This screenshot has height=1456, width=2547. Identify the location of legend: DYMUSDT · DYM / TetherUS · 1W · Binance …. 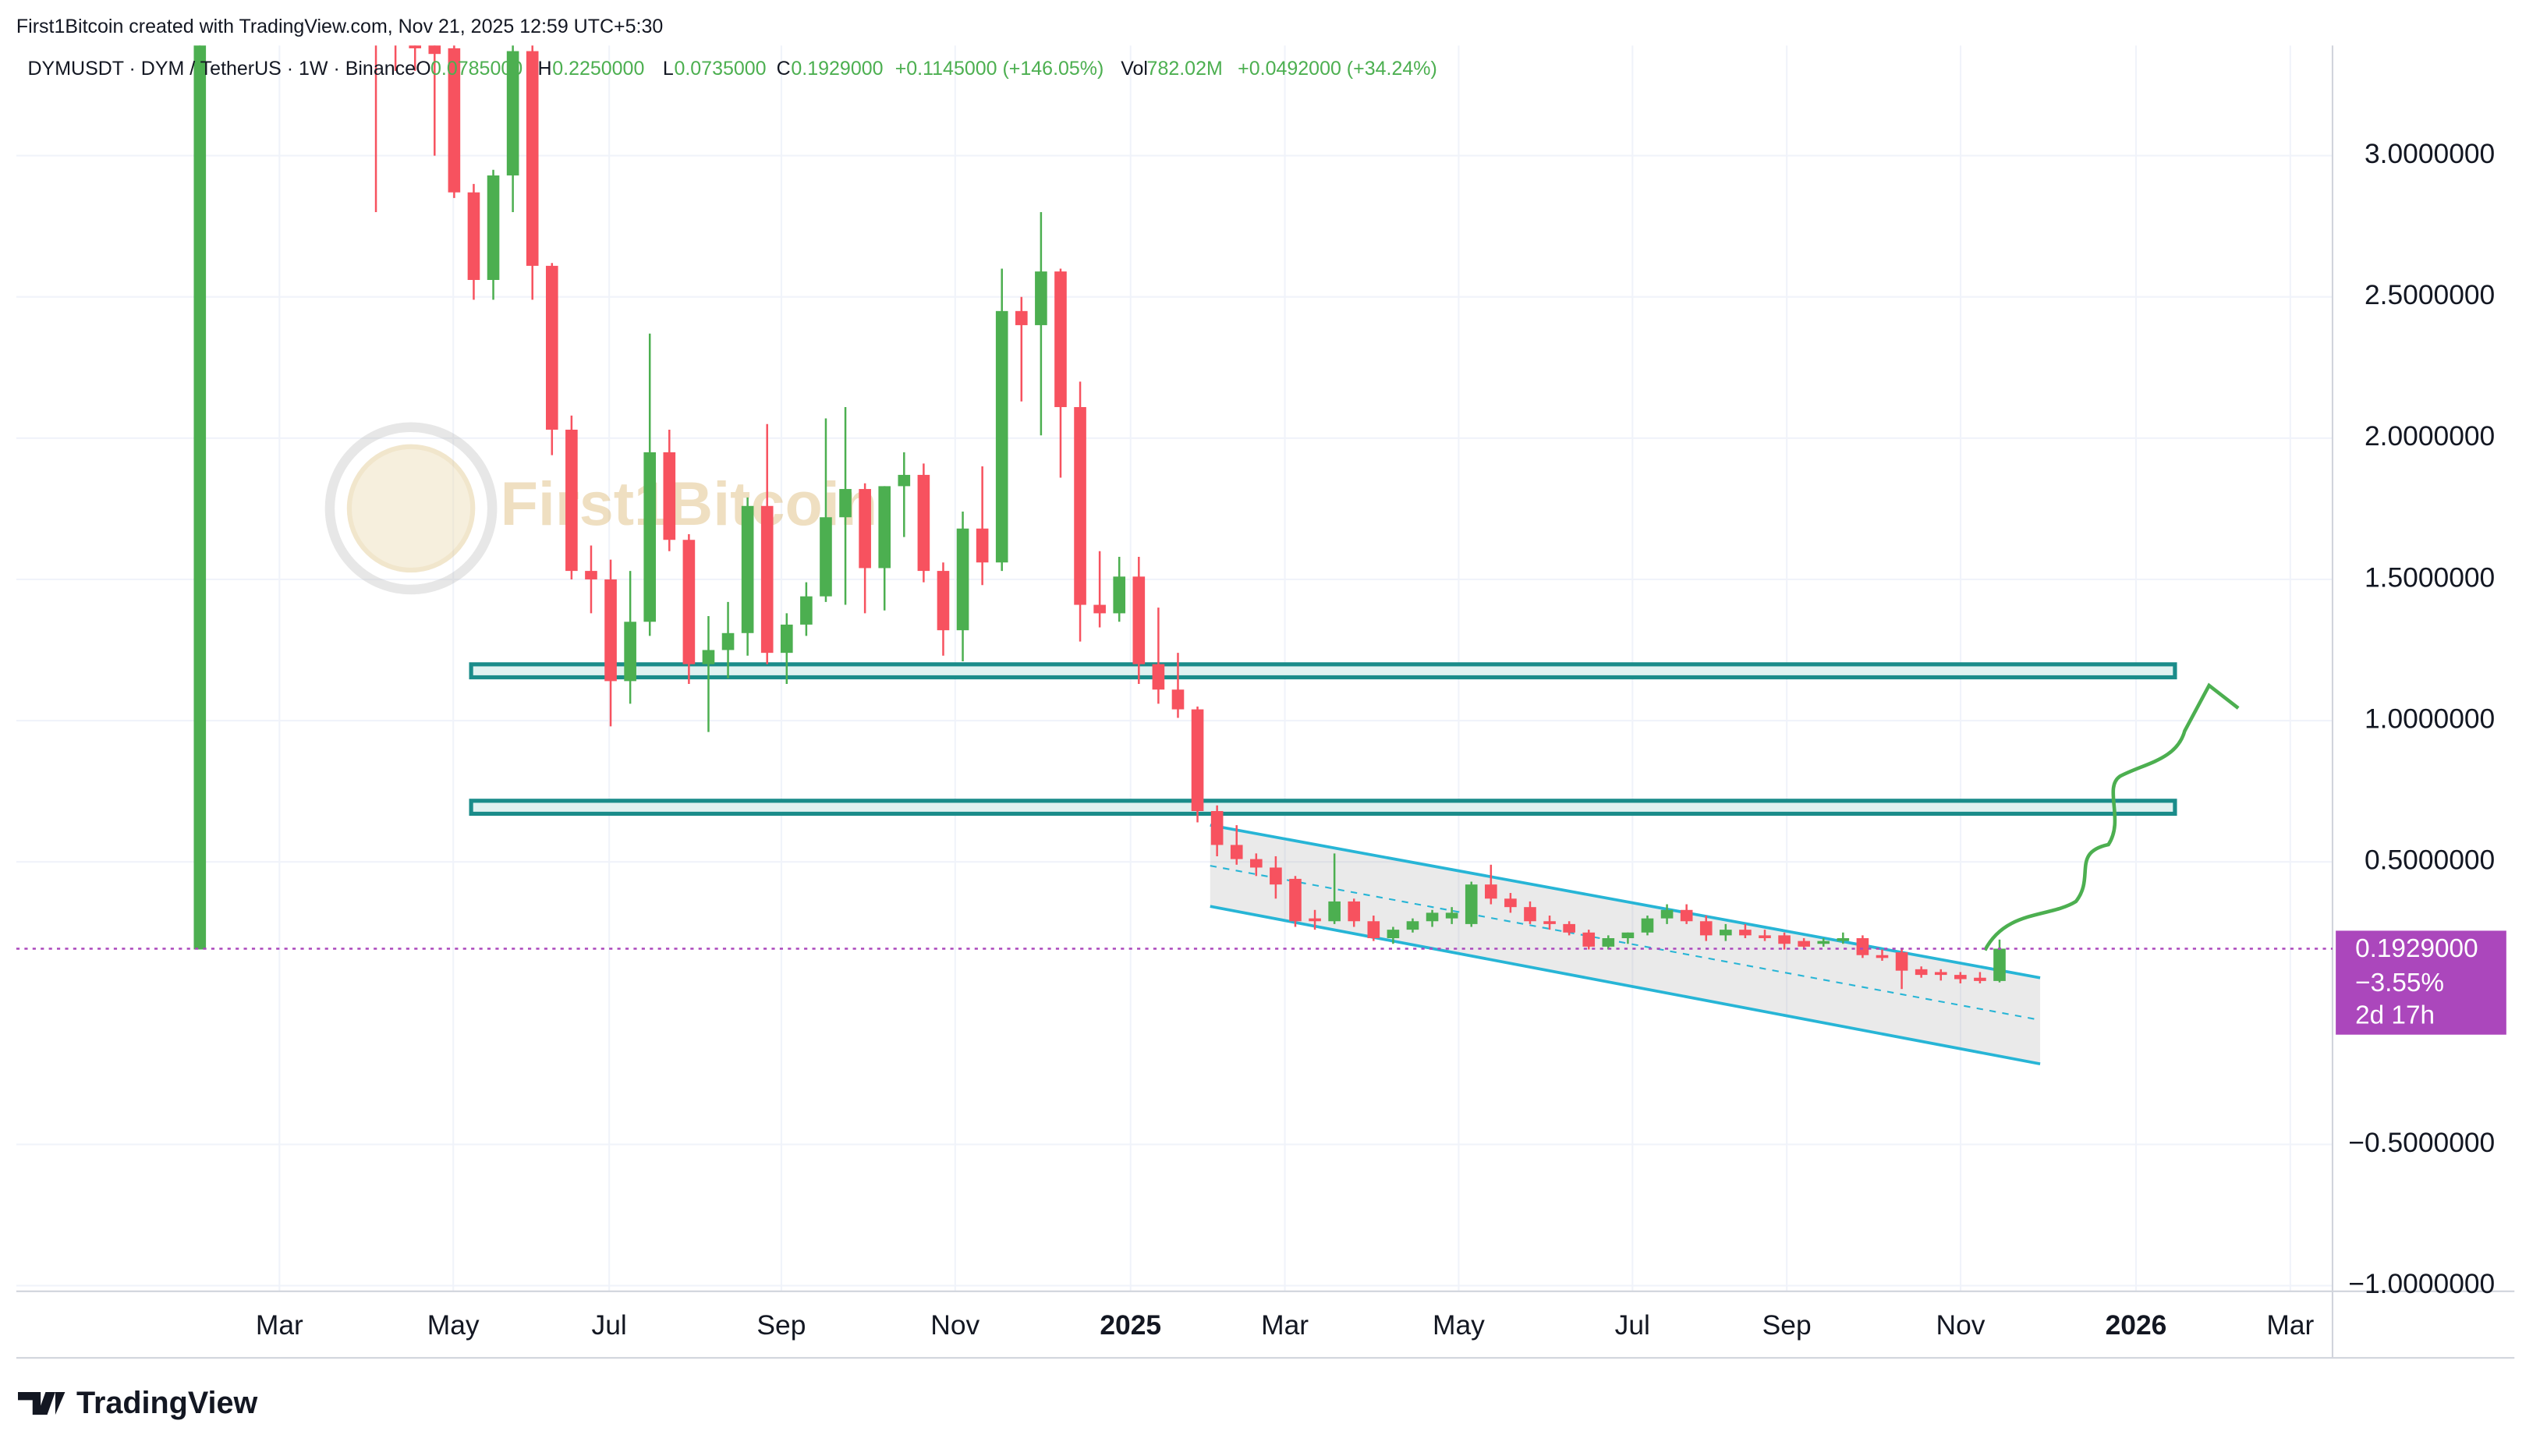
(733, 69).